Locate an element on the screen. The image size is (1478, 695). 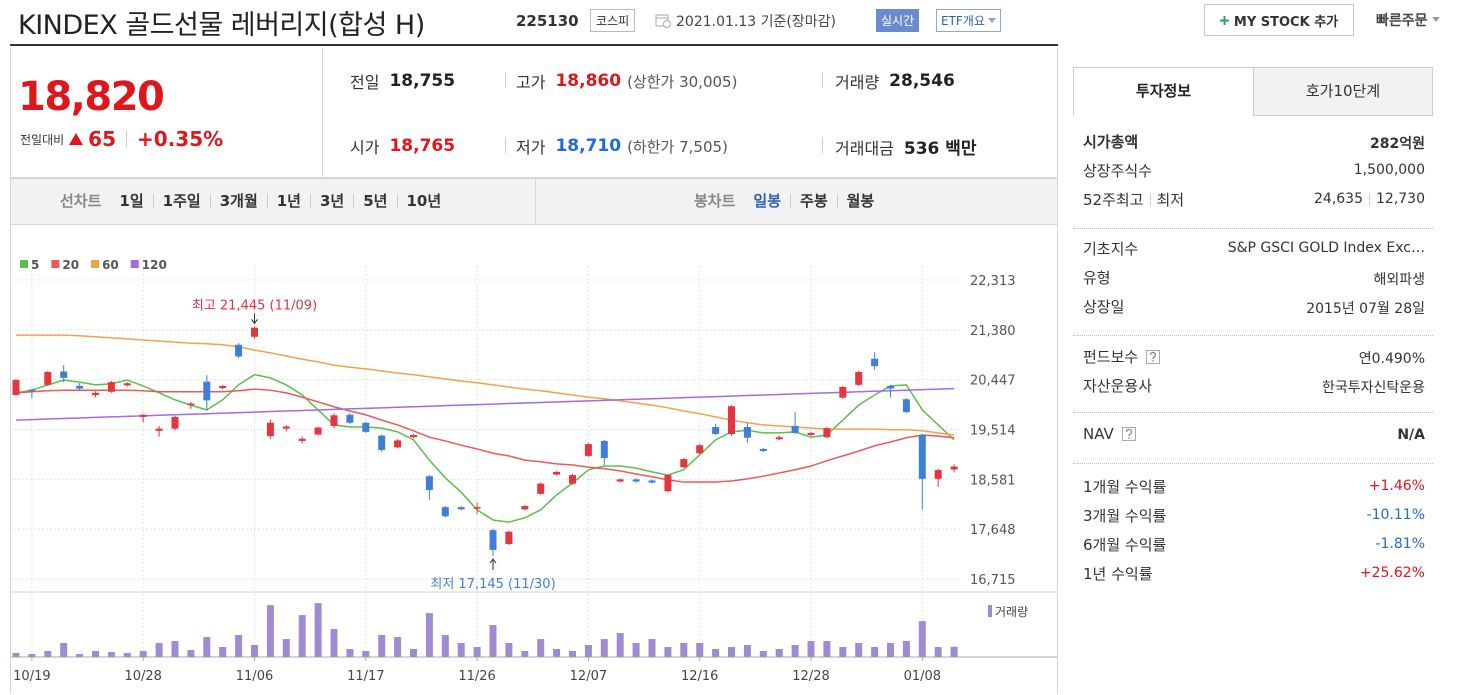
change-row: 전일대비 65 +0.35% is located at coordinates (121, 139).